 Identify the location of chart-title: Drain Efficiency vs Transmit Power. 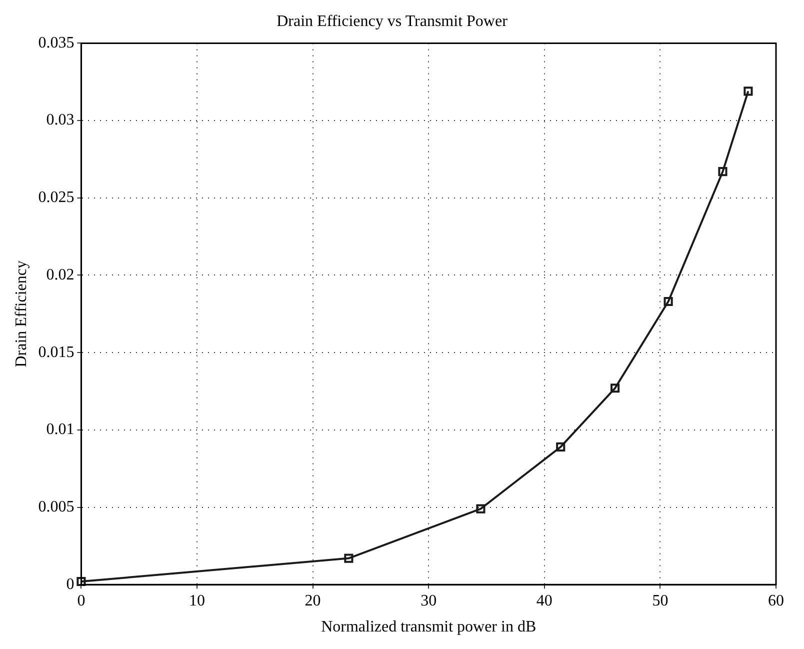
(392, 21).